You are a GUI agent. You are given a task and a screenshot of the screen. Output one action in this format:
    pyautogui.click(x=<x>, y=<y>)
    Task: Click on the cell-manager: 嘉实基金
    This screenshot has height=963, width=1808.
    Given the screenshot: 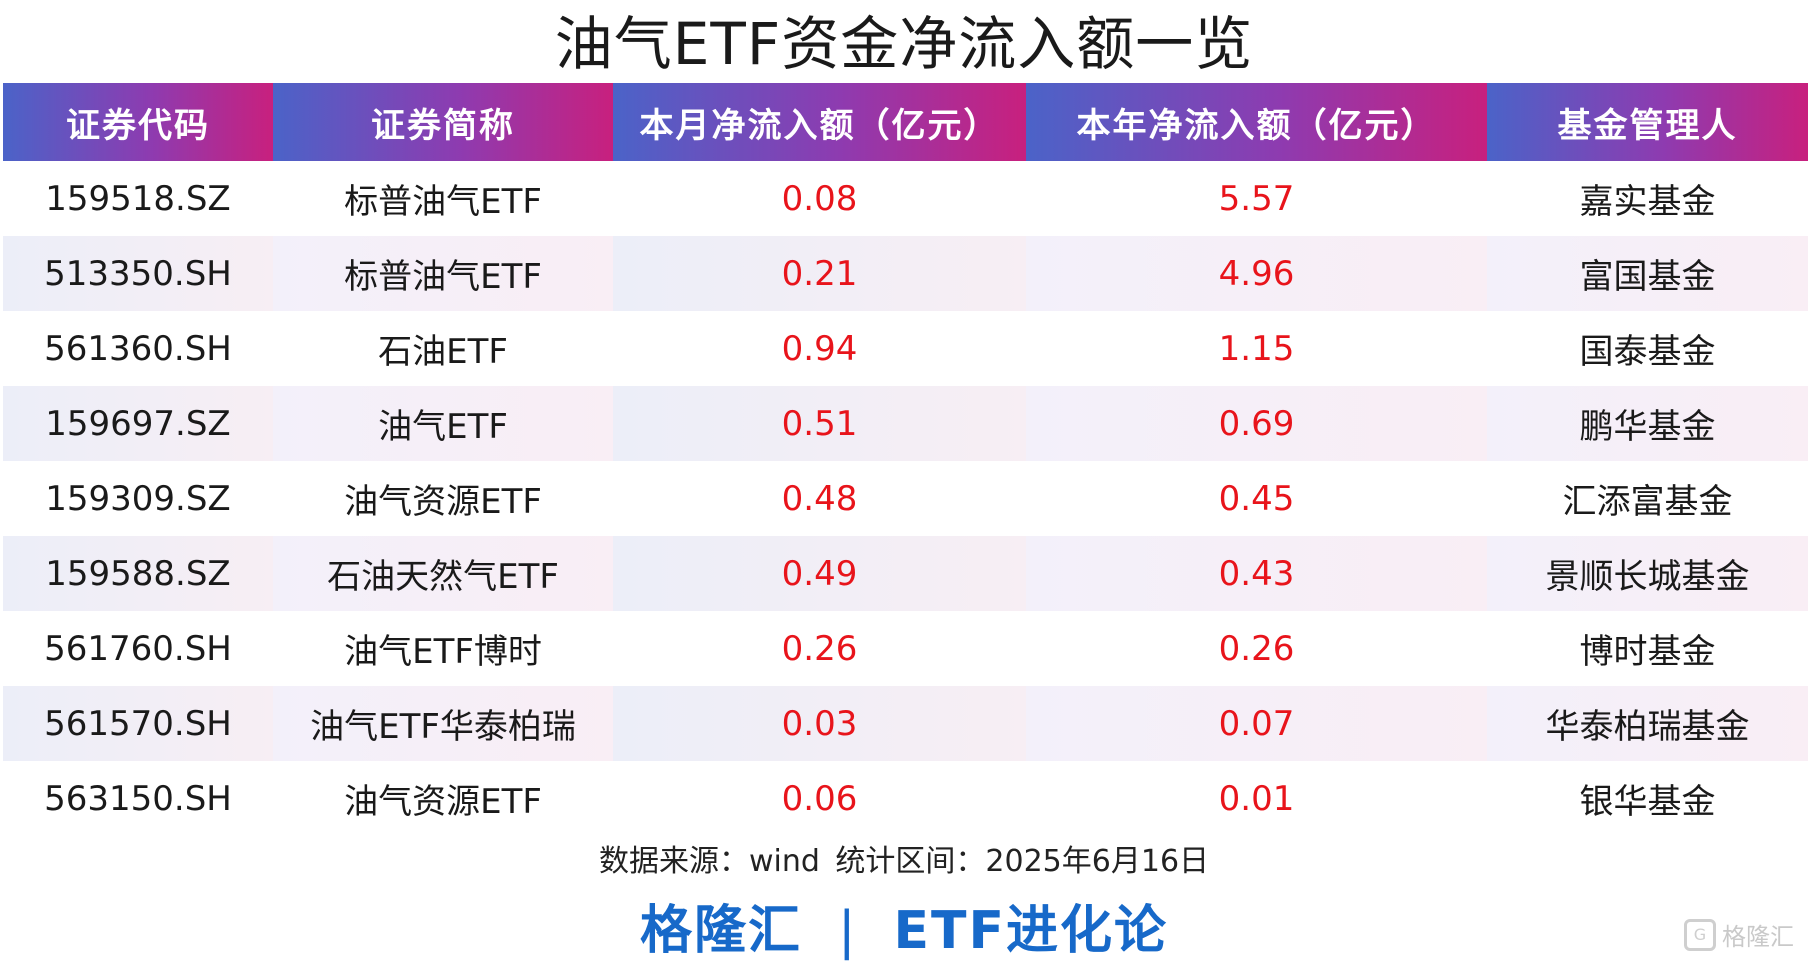 What is the action you would take?
    pyautogui.click(x=1647, y=202)
    